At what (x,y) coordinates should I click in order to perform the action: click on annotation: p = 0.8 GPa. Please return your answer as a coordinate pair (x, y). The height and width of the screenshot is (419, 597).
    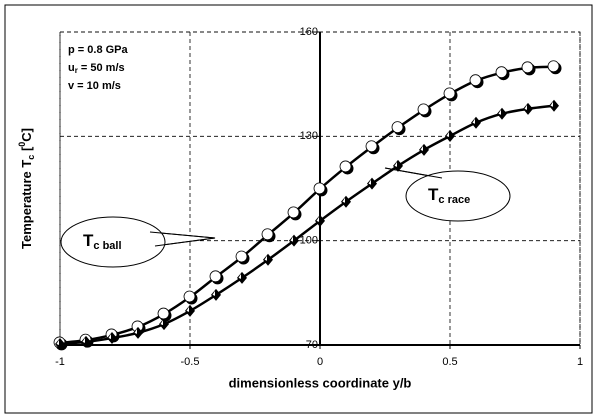
    Looking at the image, I should click on (98, 50).